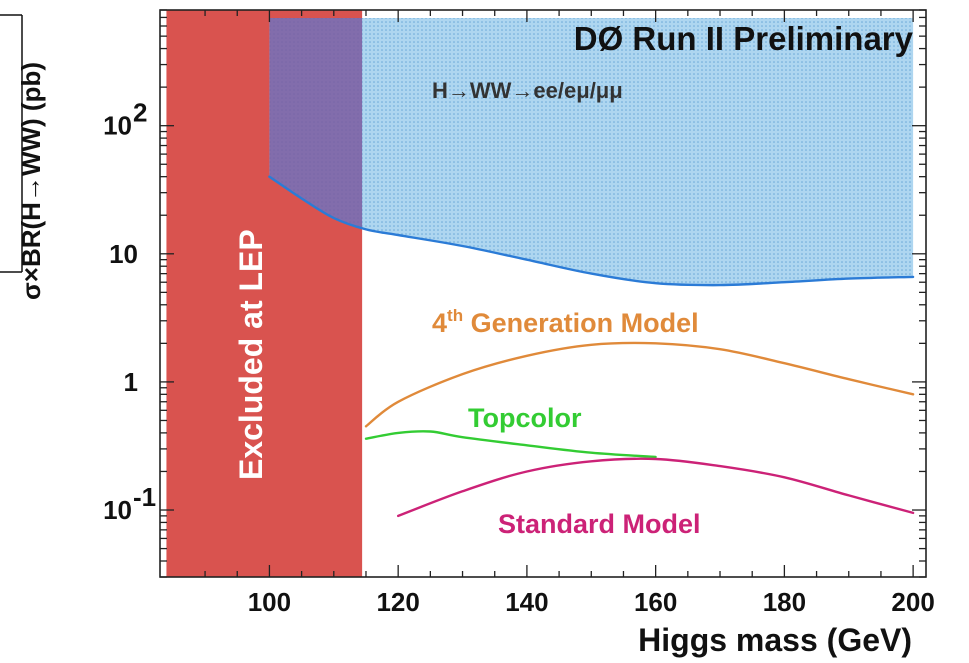 This screenshot has width=969, height=663. What do you see at coordinates (510, 444) in the screenshot?
I see `series-line-topcolor` at bounding box center [510, 444].